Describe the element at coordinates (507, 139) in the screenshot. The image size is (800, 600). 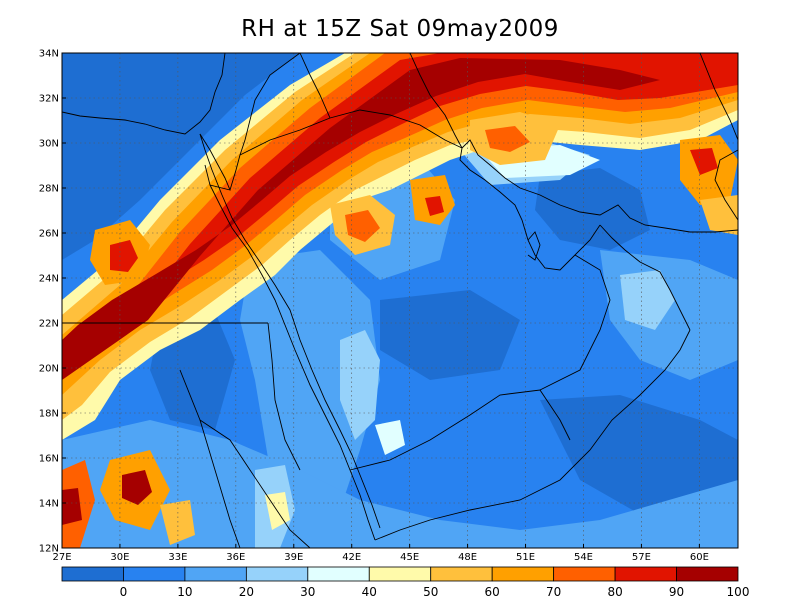
I see `rh-field-blob-iran-core` at that location.